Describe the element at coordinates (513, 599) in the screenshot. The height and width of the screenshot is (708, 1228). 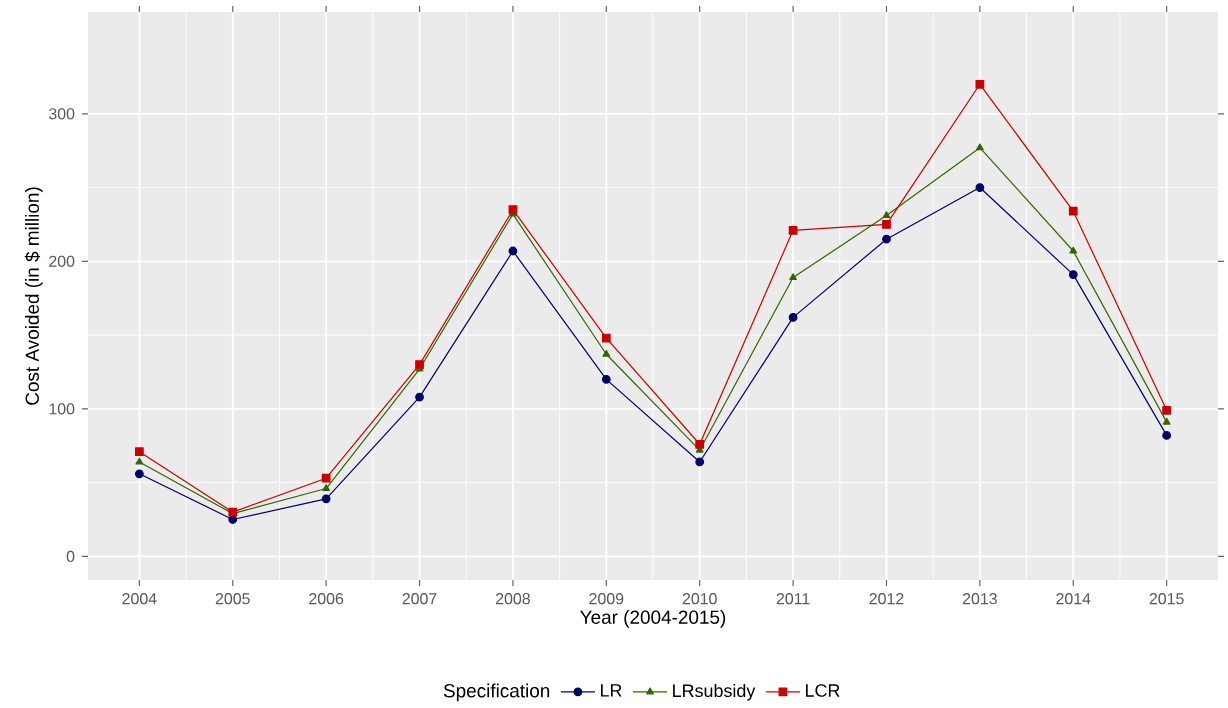
I see `x-tick-label: 2008` at that location.